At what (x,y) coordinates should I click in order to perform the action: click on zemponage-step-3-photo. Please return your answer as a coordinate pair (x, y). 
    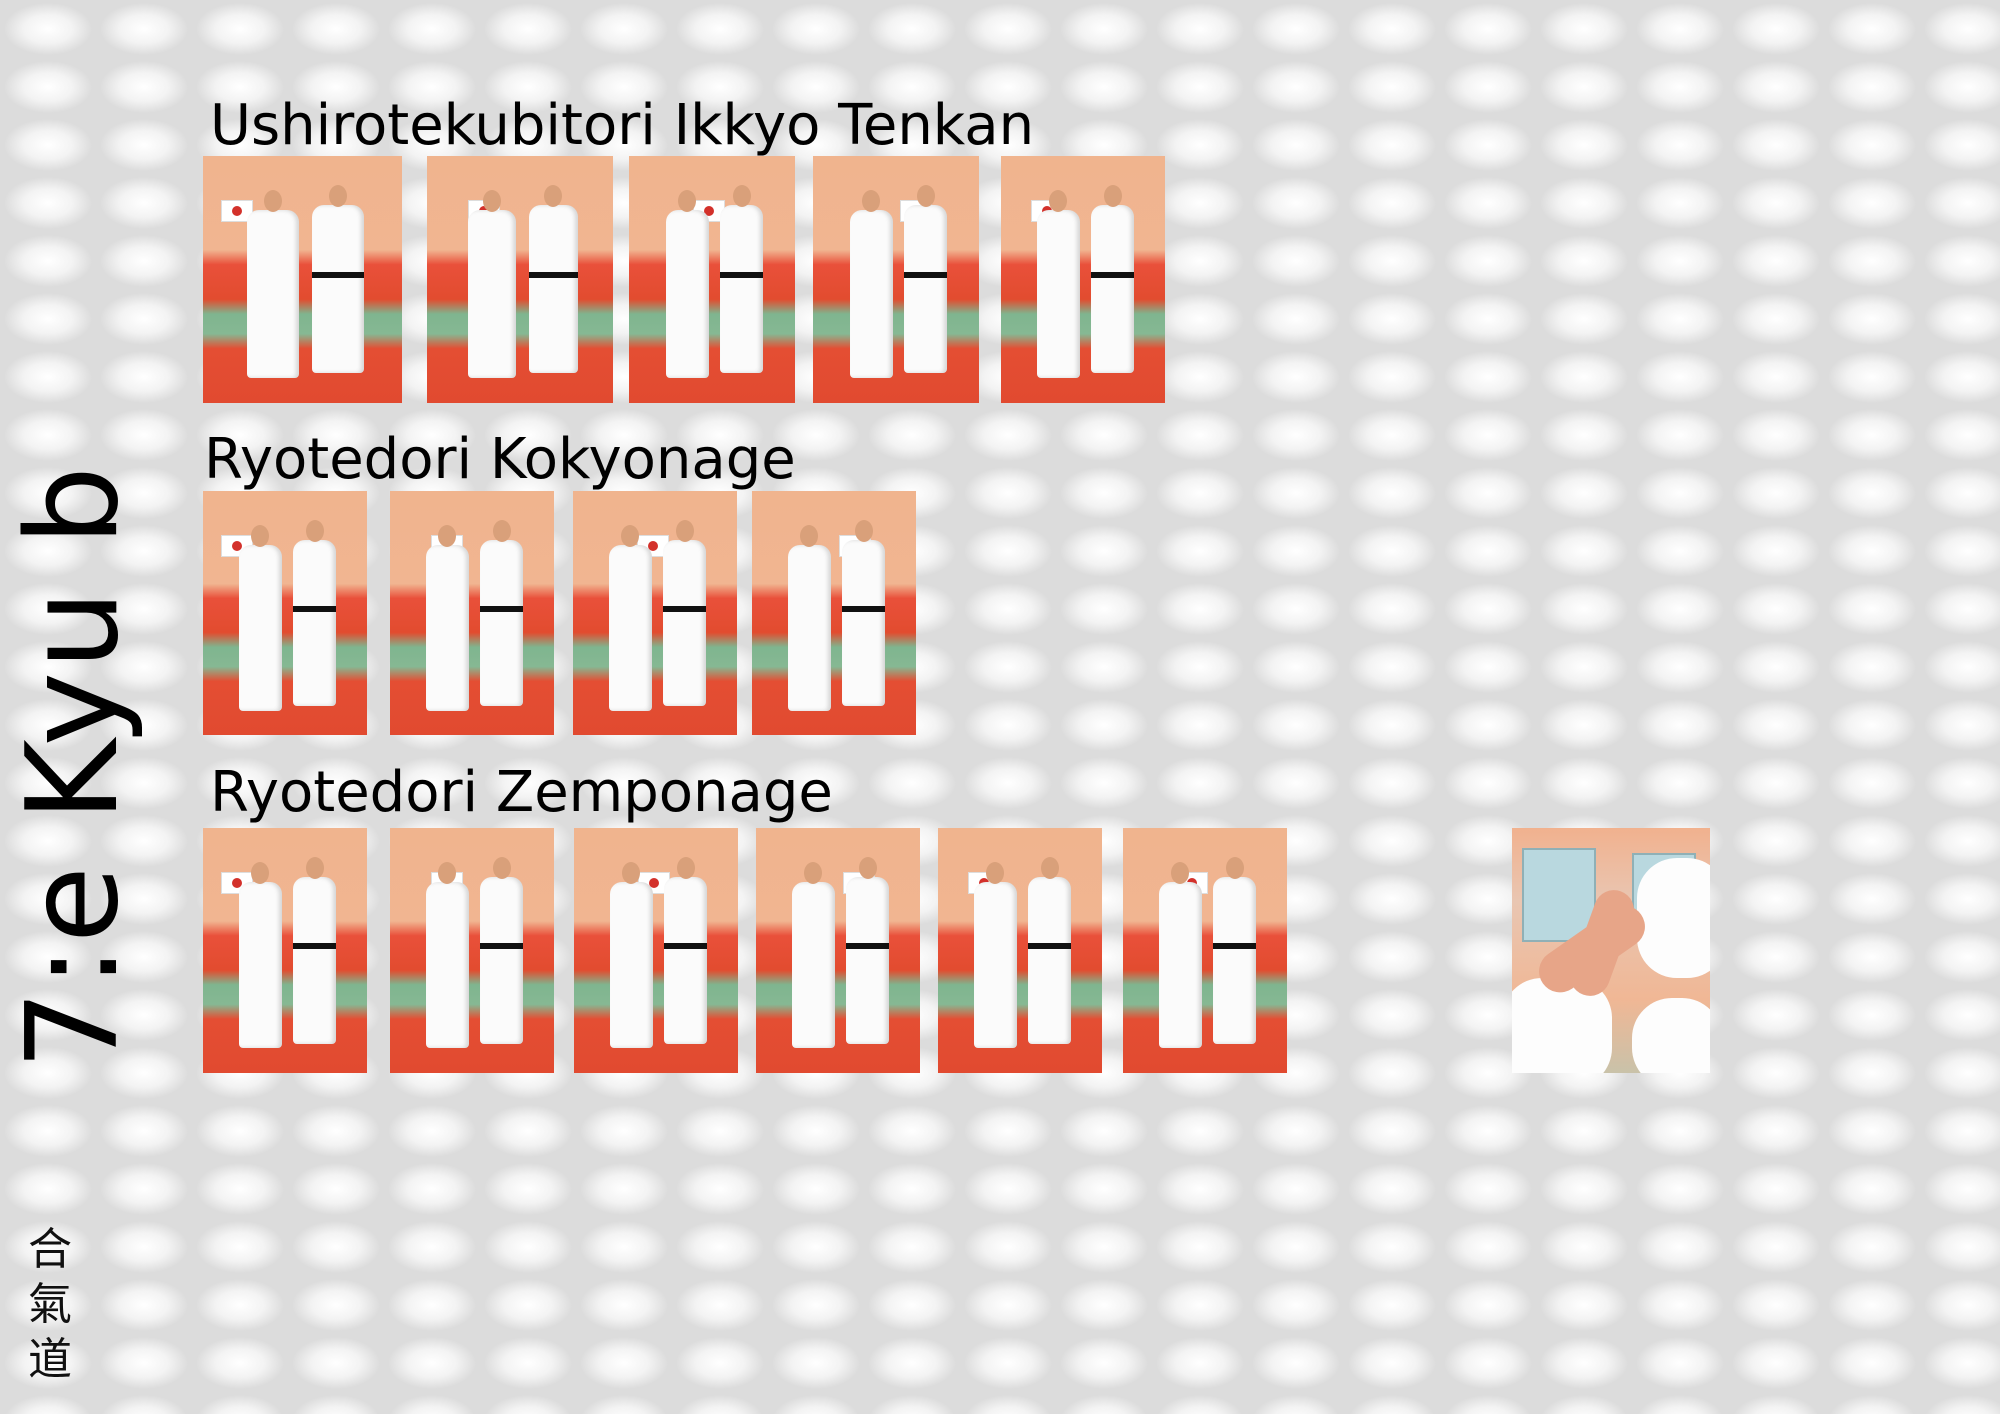
    Looking at the image, I should click on (656, 950).